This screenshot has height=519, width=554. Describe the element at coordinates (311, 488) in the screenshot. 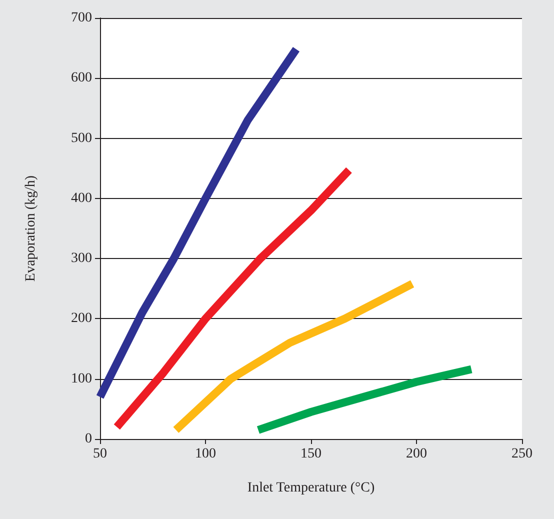

I see `x-axis-title: Inlet Temperature (°C)` at that location.